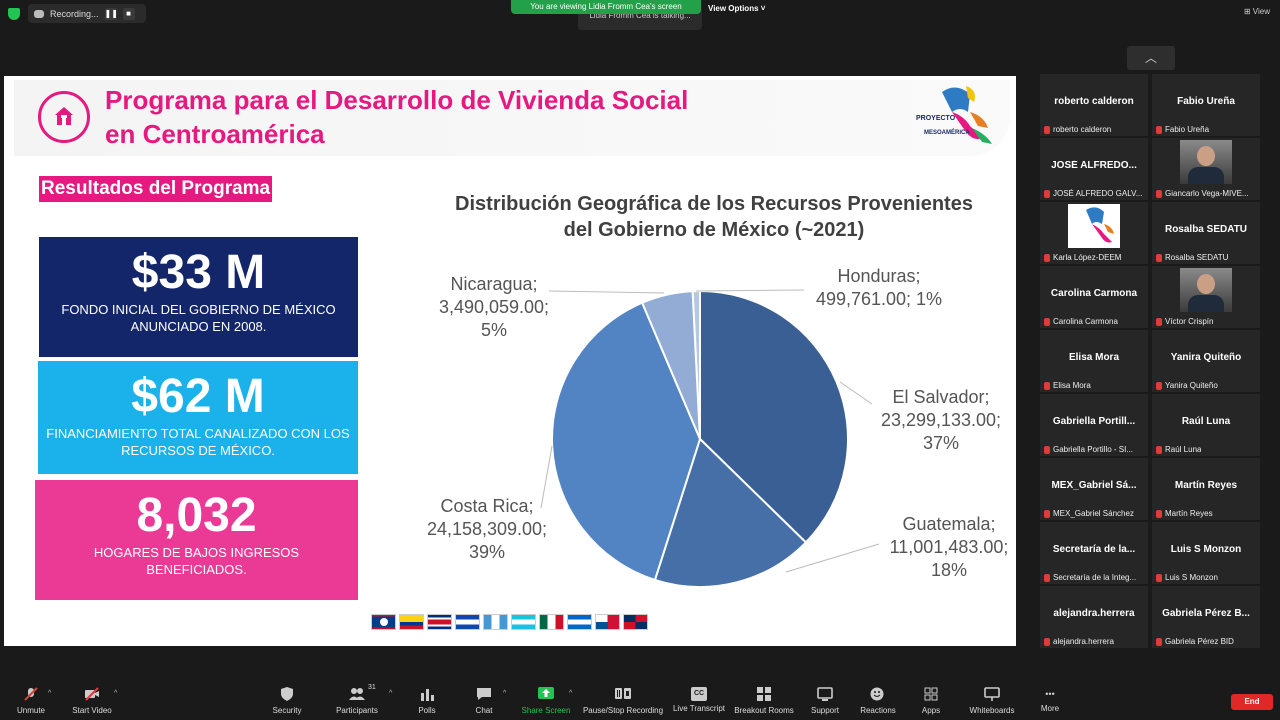  What do you see at coordinates (1187, 385) in the screenshot?
I see `participant-footer: Yanira Quiteño` at bounding box center [1187, 385].